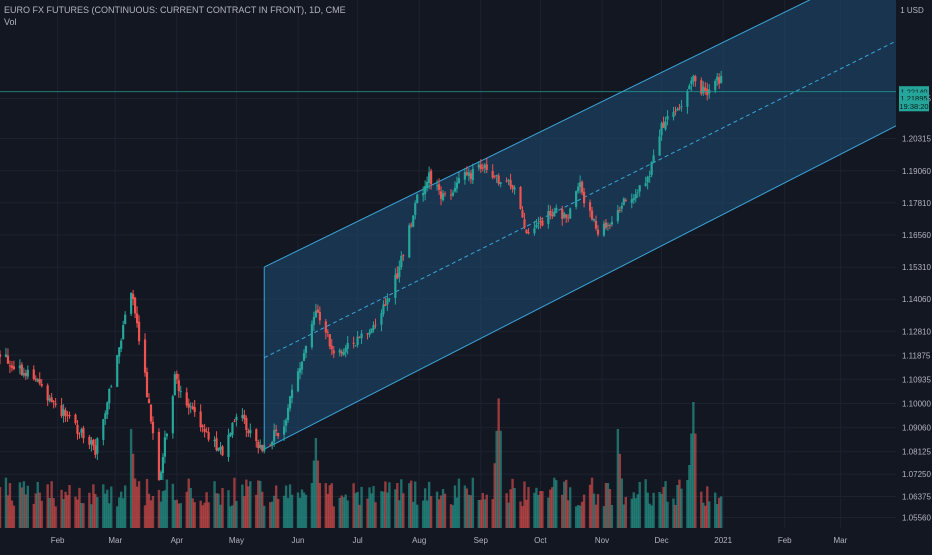  I want to click on y-tick-label-7: 1.11875, so click(916, 355).